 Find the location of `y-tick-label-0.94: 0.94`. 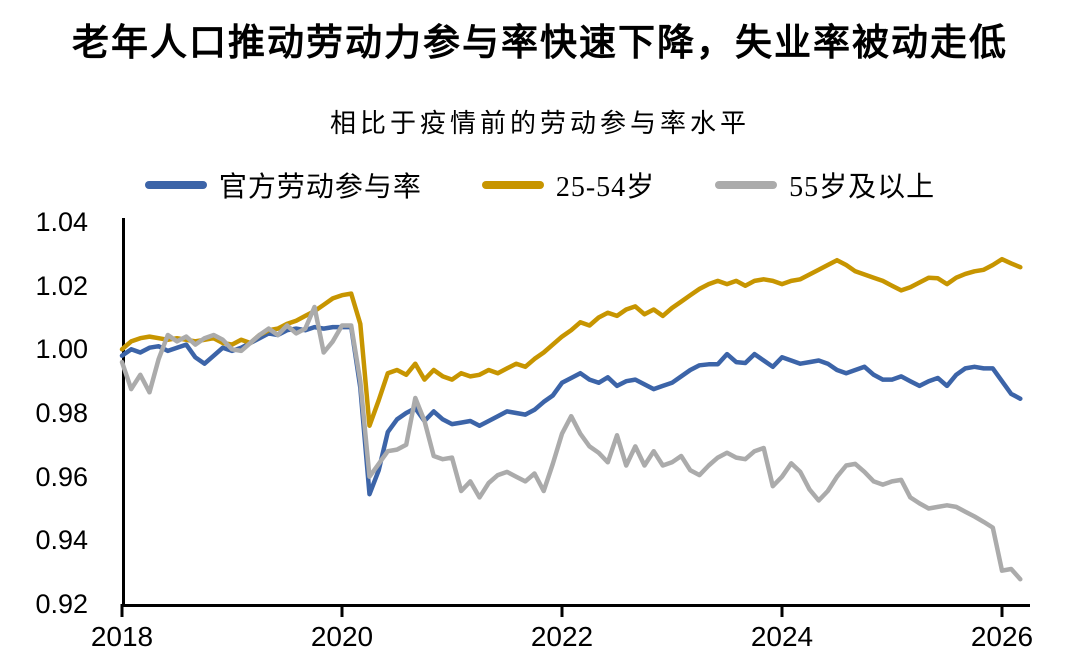

y-tick-label-0.94: 0.94 is located at coordinates (61, 540).